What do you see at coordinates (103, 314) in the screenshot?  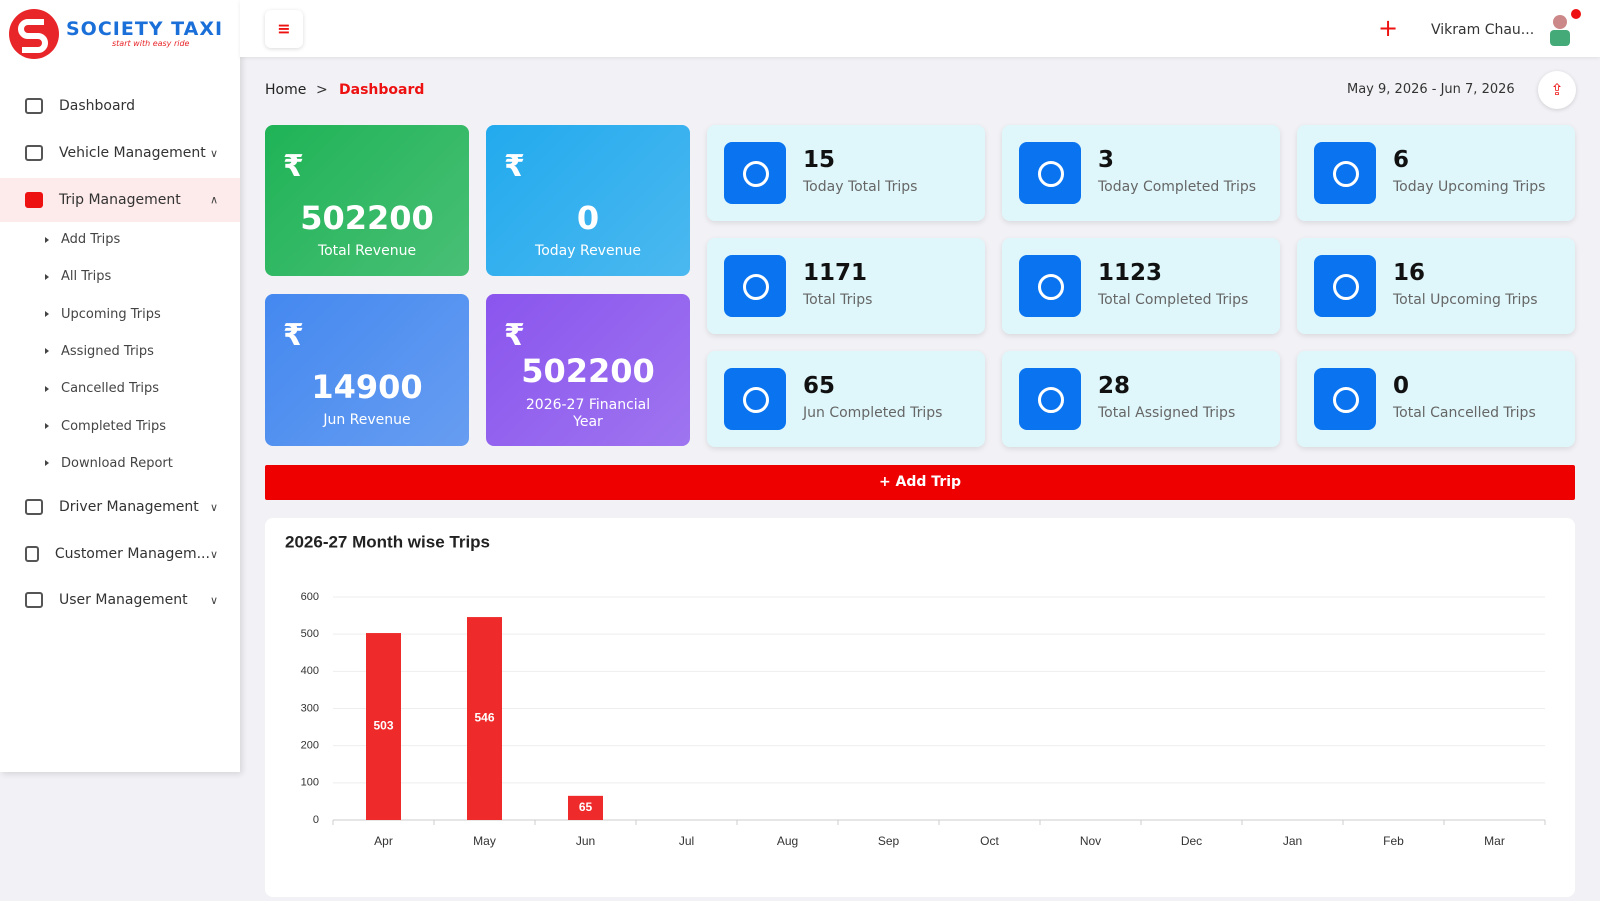 I see `subnav-item: Upcoming Trips` at bounding box center [103, 314].